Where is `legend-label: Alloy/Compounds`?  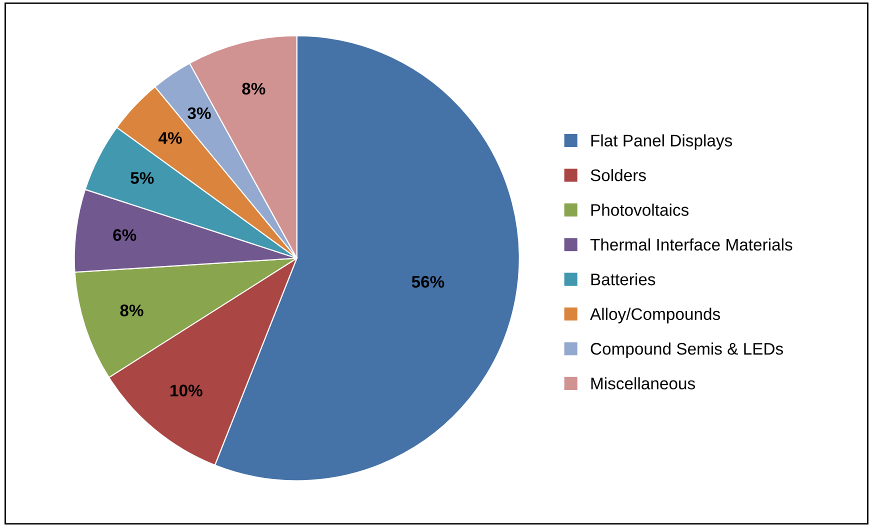 legend-label: Alloy/Compounds is located at coordinates (655, 316).